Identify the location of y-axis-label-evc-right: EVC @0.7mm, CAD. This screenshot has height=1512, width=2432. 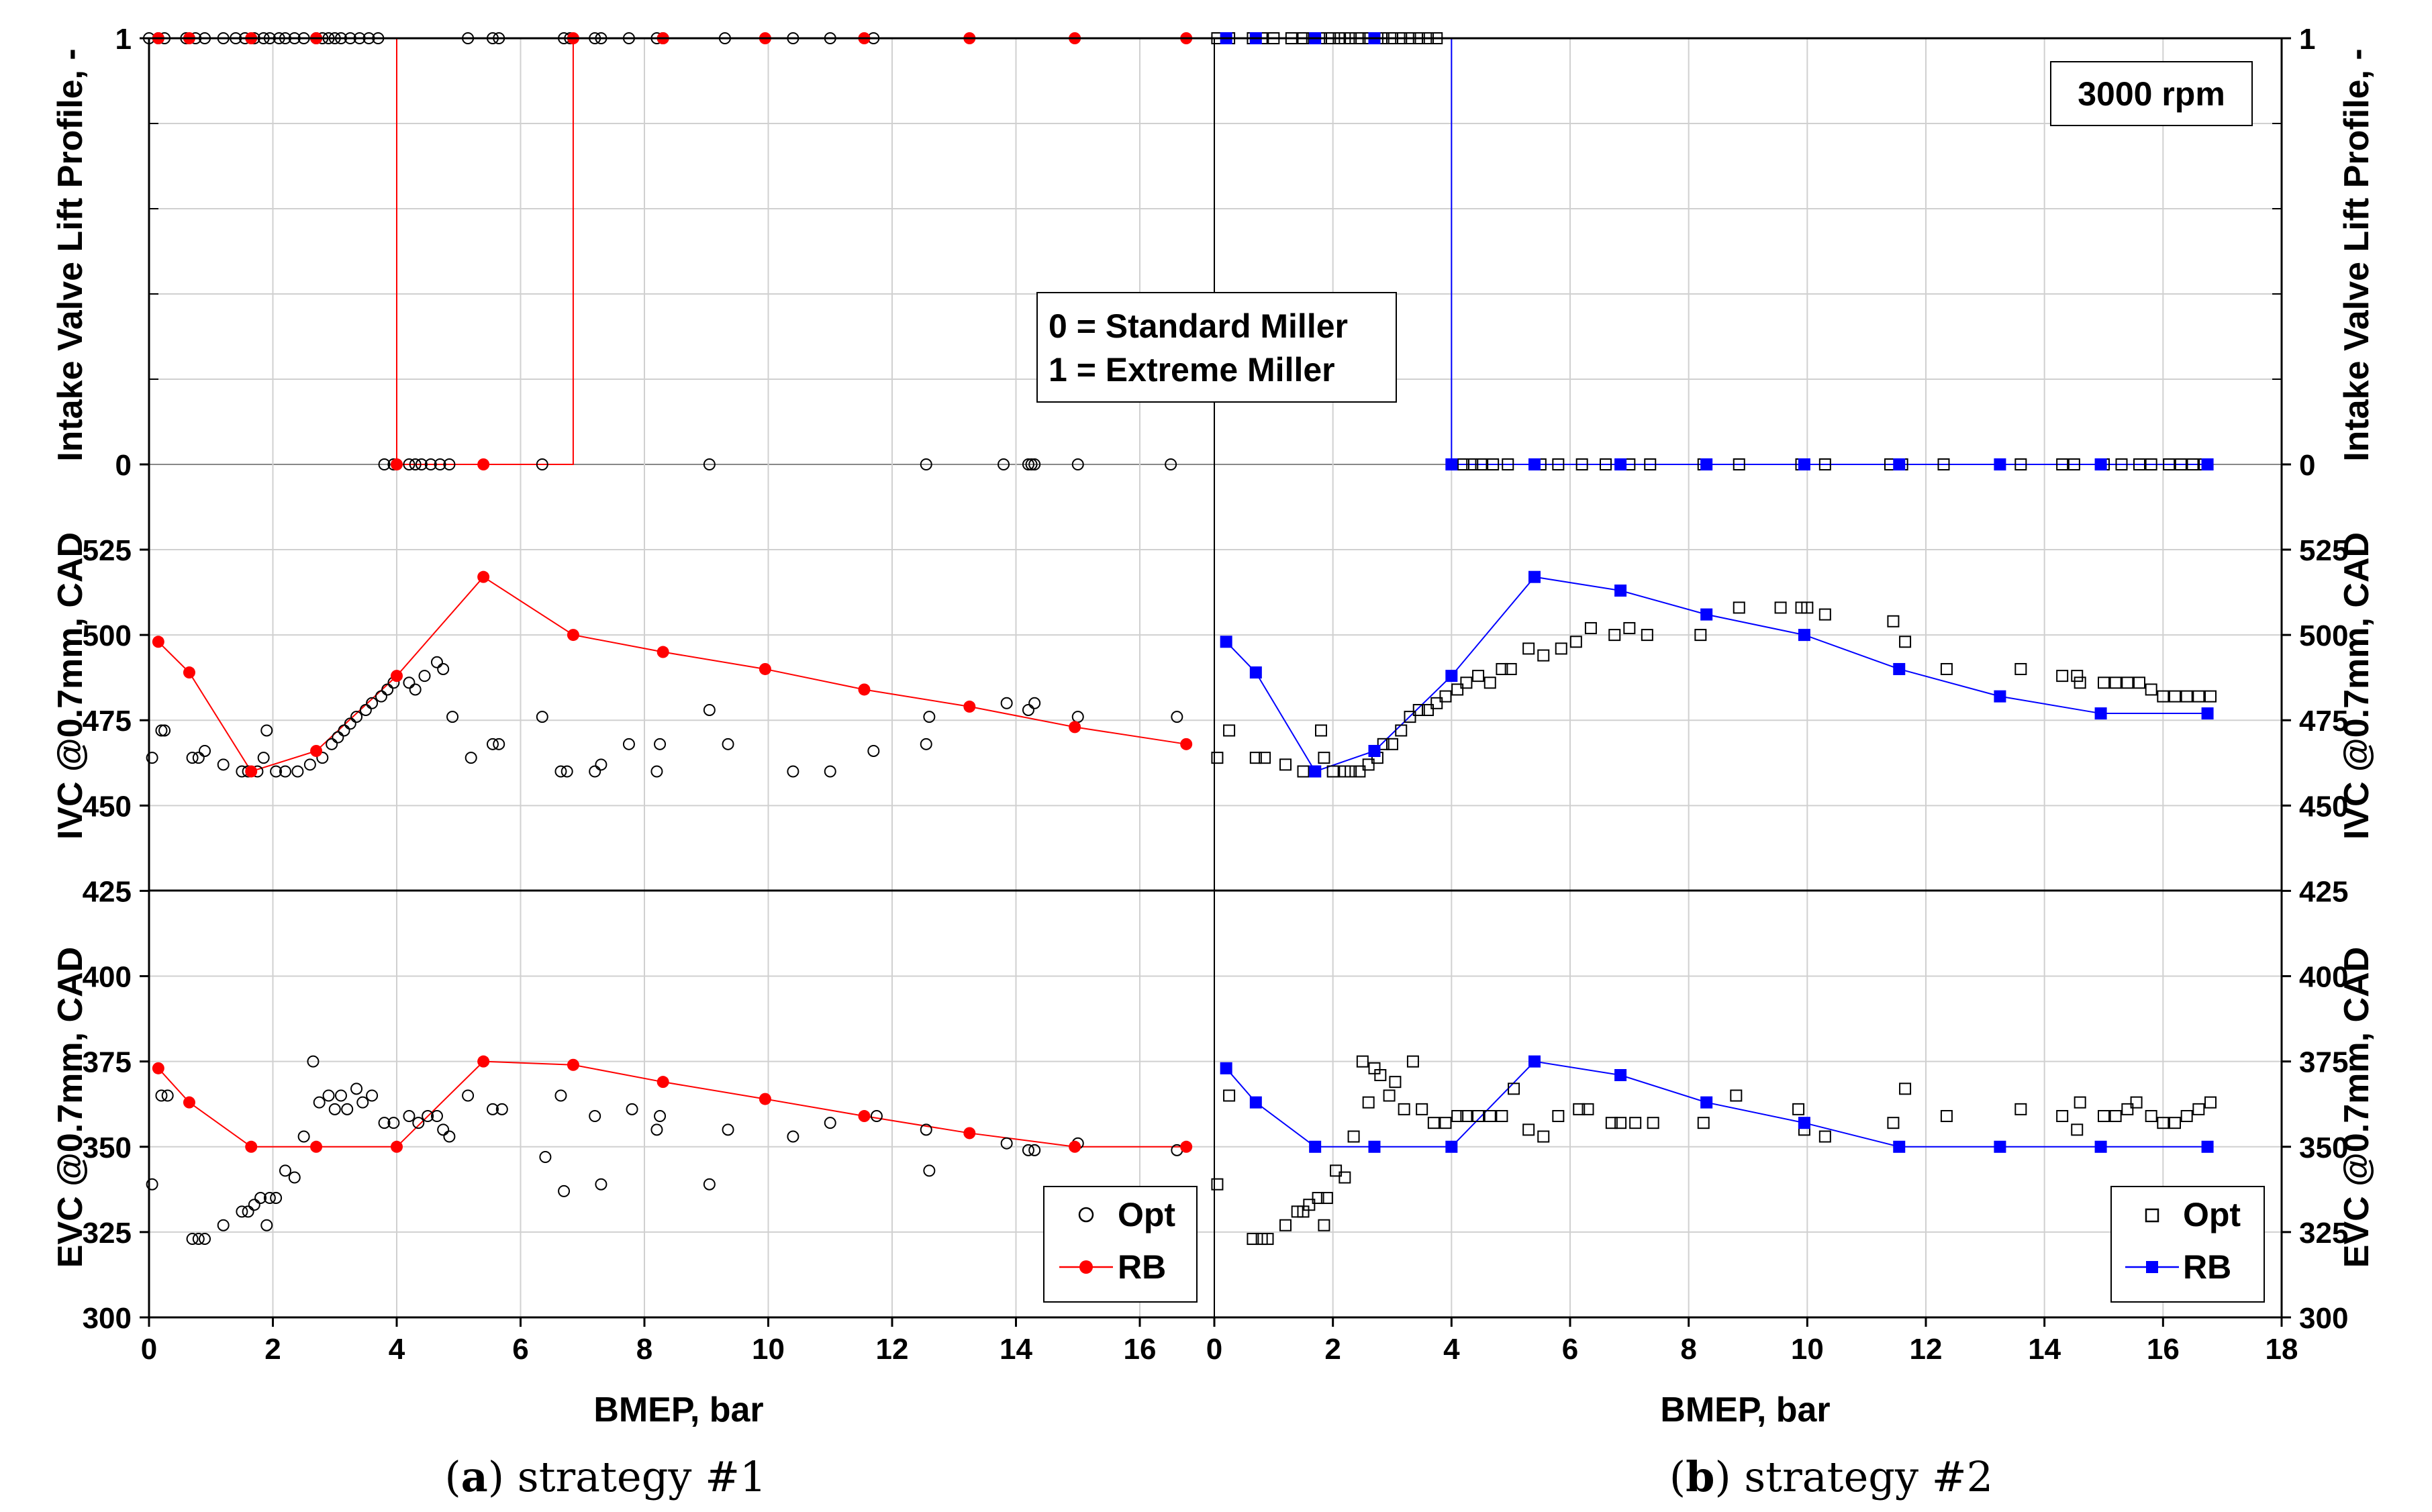
(2356, 1107).